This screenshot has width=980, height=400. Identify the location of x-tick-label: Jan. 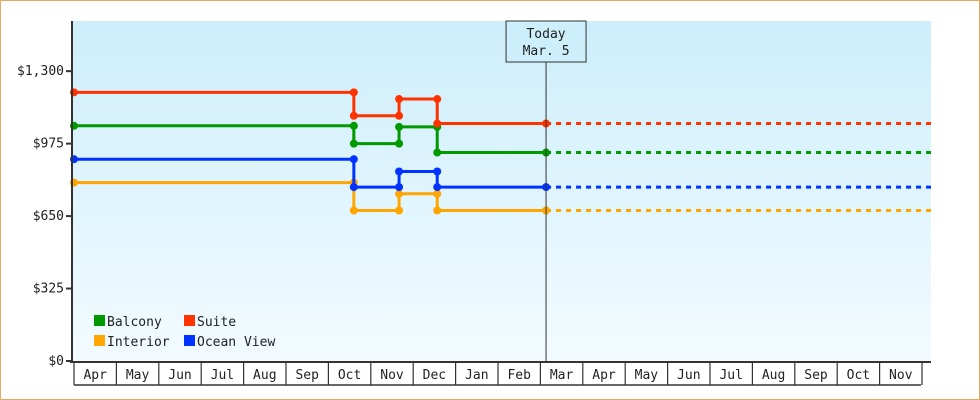
(476, 375).